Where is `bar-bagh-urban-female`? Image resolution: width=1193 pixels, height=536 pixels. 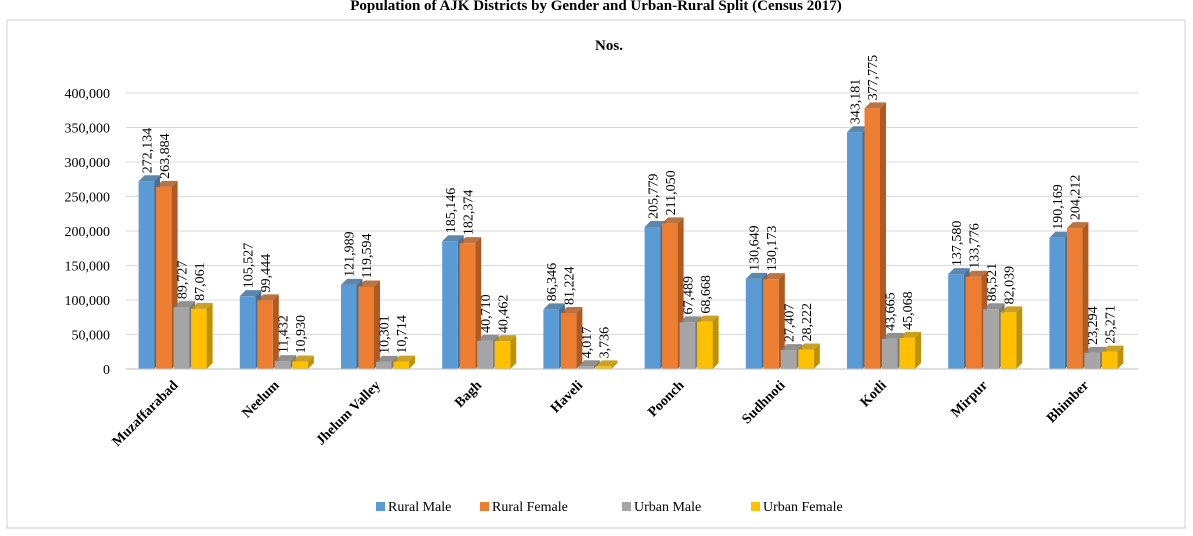 bar-bagh-urban-female is located at coordinates (505, 352).